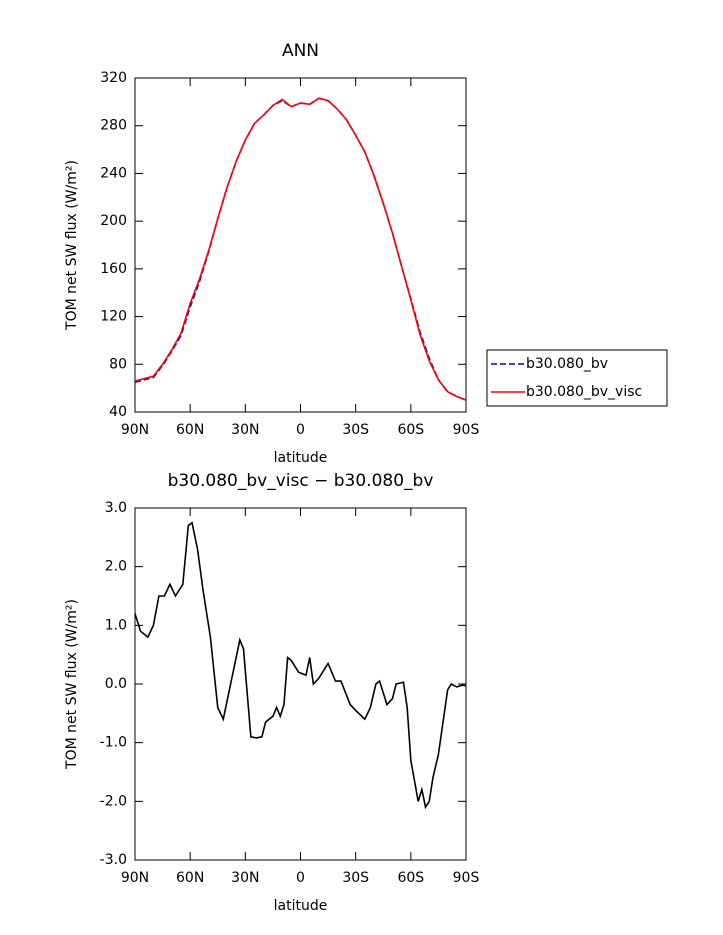 This screenshot has height=935, width=723. What do you see at coordinates (118, 364) in the screenshot?
I see `y-tick-label: 80` at bounding box center [118, 364].